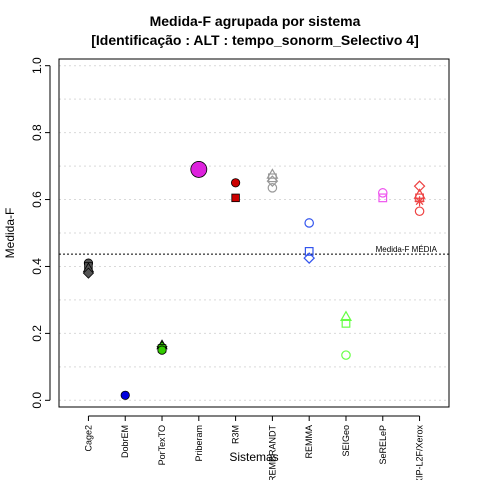 This screenshot has width=480, height=480. I want to click on reference-line-group: Medida-F MÉDIA, so click(254, 250).